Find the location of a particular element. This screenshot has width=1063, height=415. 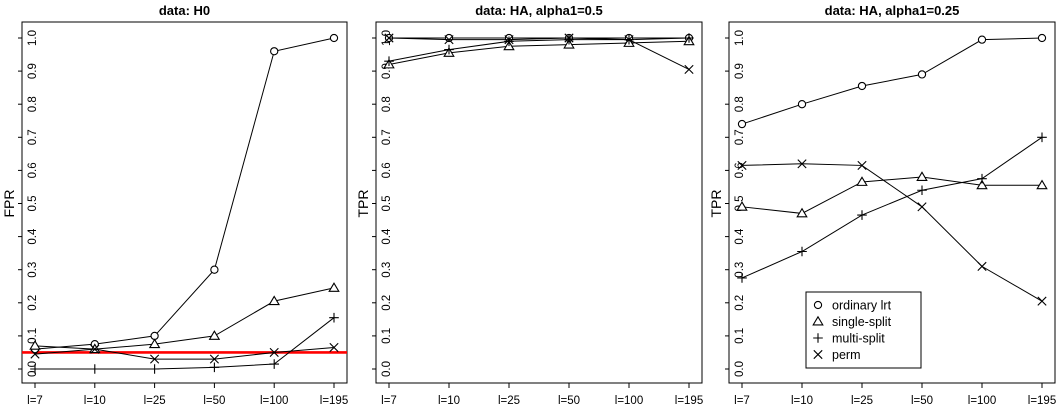

chart-title: data: H0 is located at coordinates (184, 10).